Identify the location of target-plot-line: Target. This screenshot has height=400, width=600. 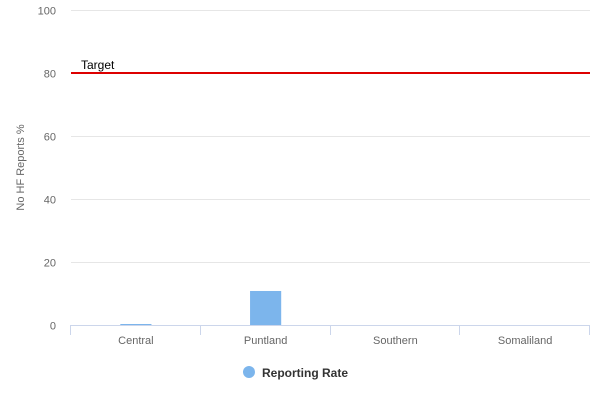
(330, 66).